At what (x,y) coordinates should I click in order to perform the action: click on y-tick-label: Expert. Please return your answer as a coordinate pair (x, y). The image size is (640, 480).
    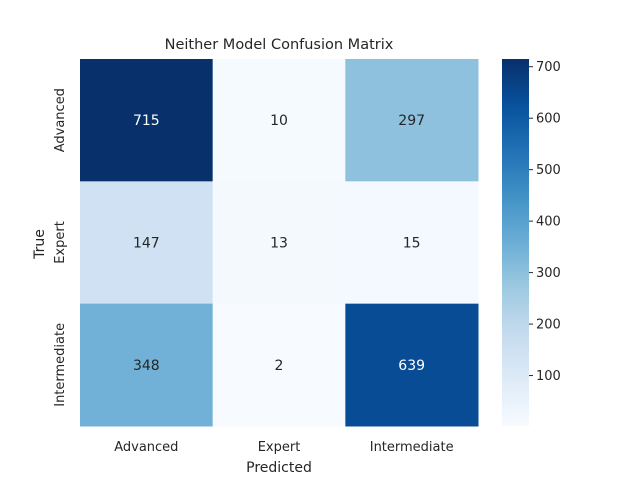
    Looking at the image, I should click on (60, 242).